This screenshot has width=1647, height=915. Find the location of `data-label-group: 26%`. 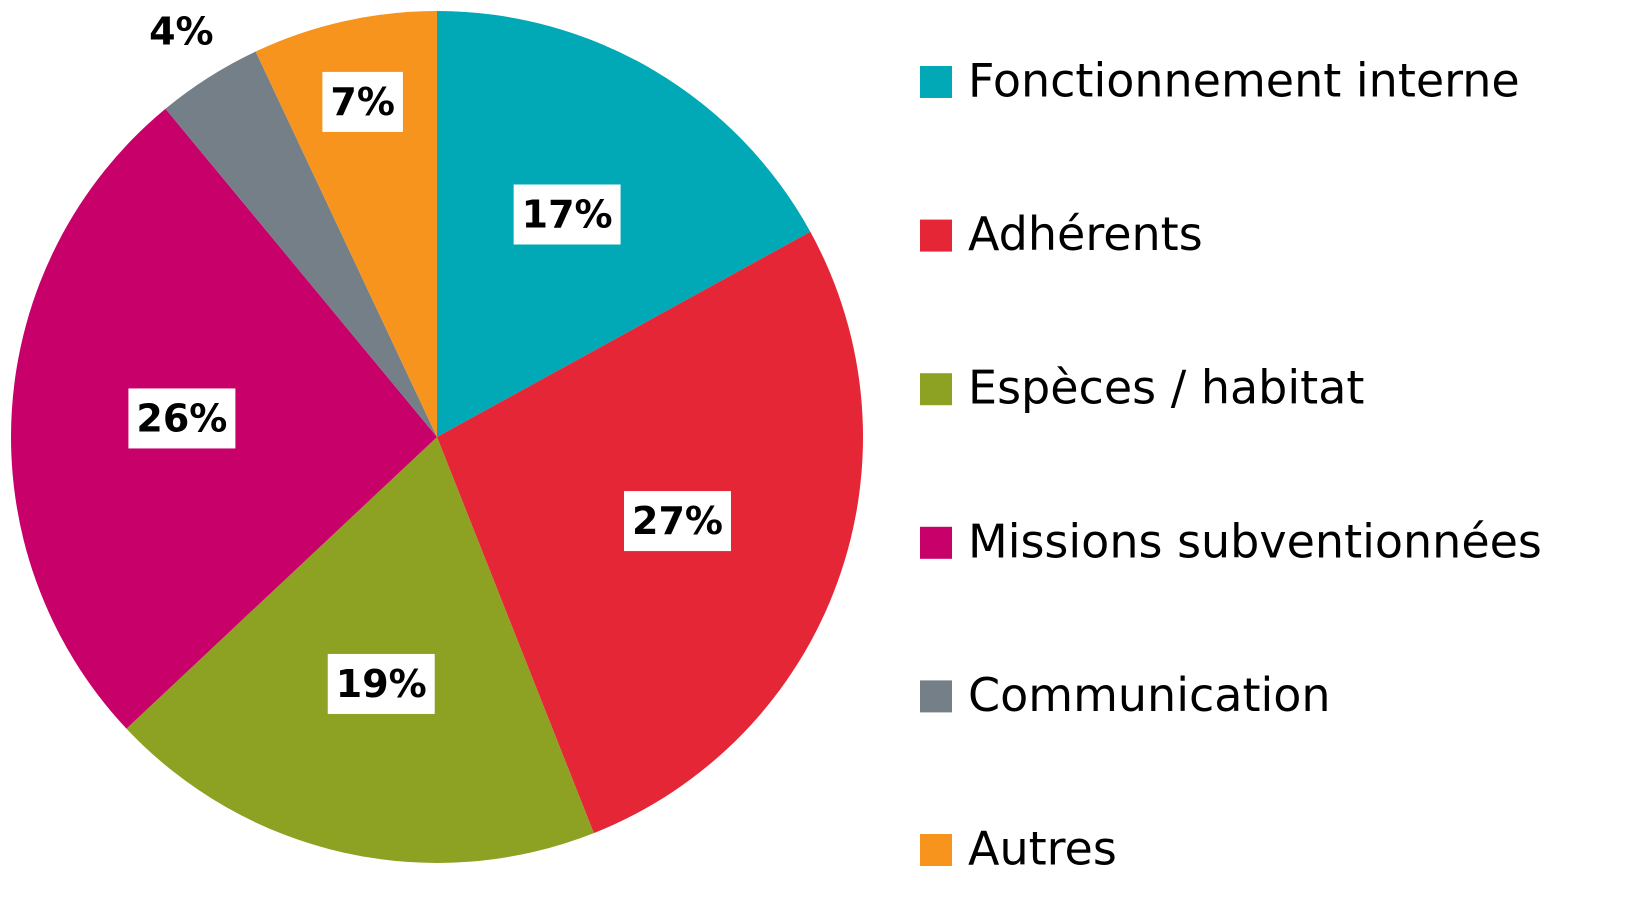

data-label-group: 26% is located at coordinates (182, 418).